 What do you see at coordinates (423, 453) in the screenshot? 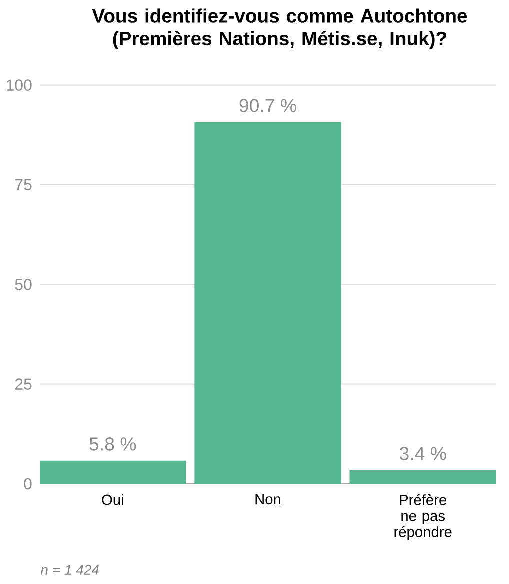
I see `data-label: 3.4 %` at bounding box center [423, 453].